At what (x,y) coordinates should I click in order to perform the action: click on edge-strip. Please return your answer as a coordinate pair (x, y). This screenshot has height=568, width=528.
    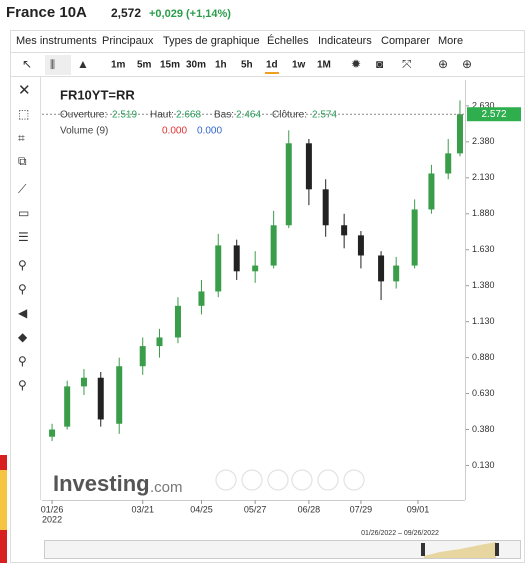
    Looking at the image, I should click on (3, 500).